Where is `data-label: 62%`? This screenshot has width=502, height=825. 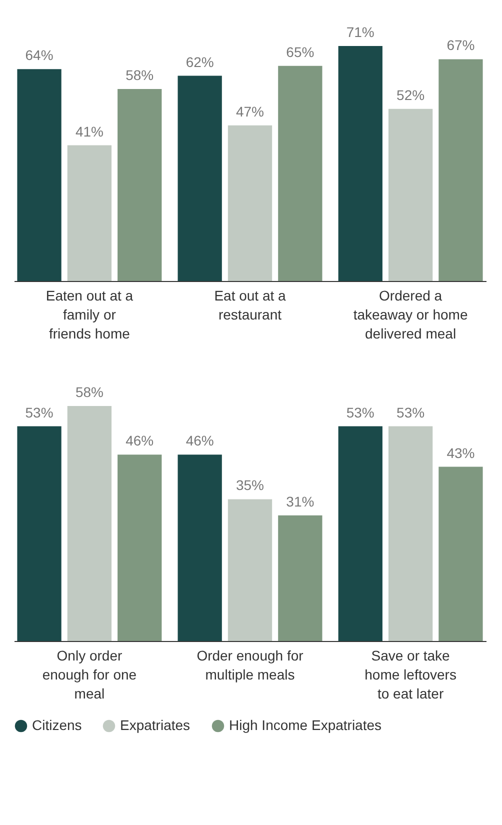
data-label: 62% is located at coordinates (200, 62).